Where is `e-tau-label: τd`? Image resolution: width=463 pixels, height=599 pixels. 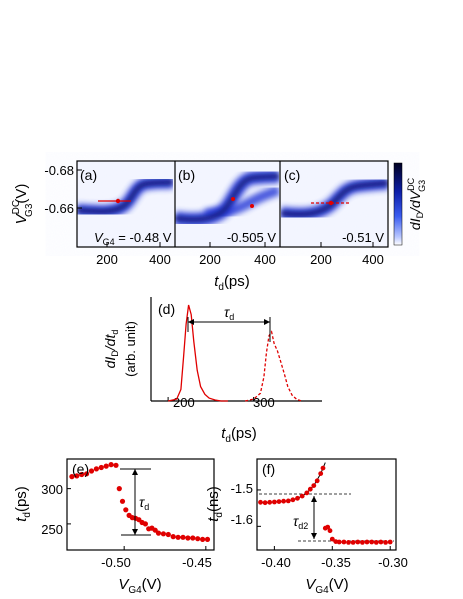 e-tau-label: τd is located at coordinates (144, 503).